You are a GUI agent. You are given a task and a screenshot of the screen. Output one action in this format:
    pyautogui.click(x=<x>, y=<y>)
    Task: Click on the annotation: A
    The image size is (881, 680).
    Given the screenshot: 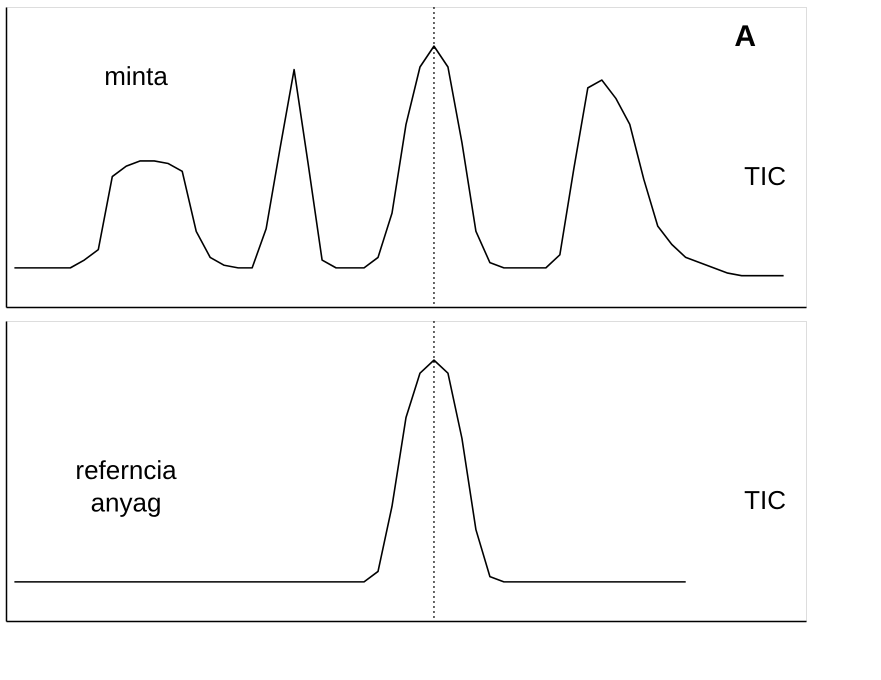 What is the action you would take?
    pyautogui.click(x=745, y=36)
    